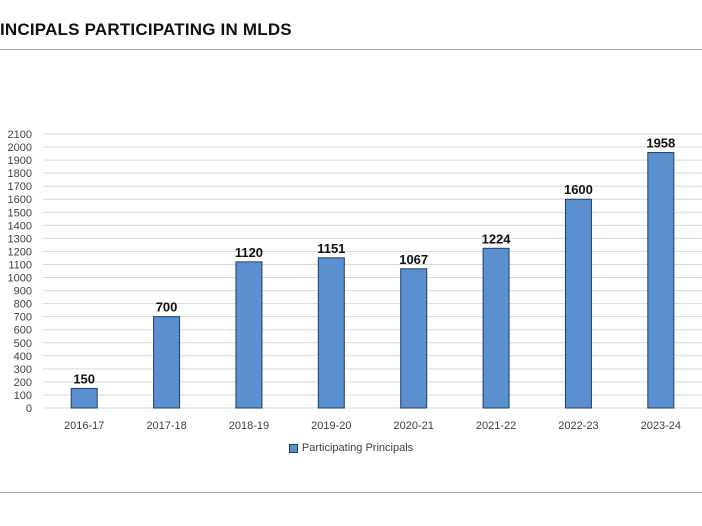  What do you see at coordinates (20, 161) in the screenshot?
I see `y-tick-label: 1900` at bounding box center [20, 161].